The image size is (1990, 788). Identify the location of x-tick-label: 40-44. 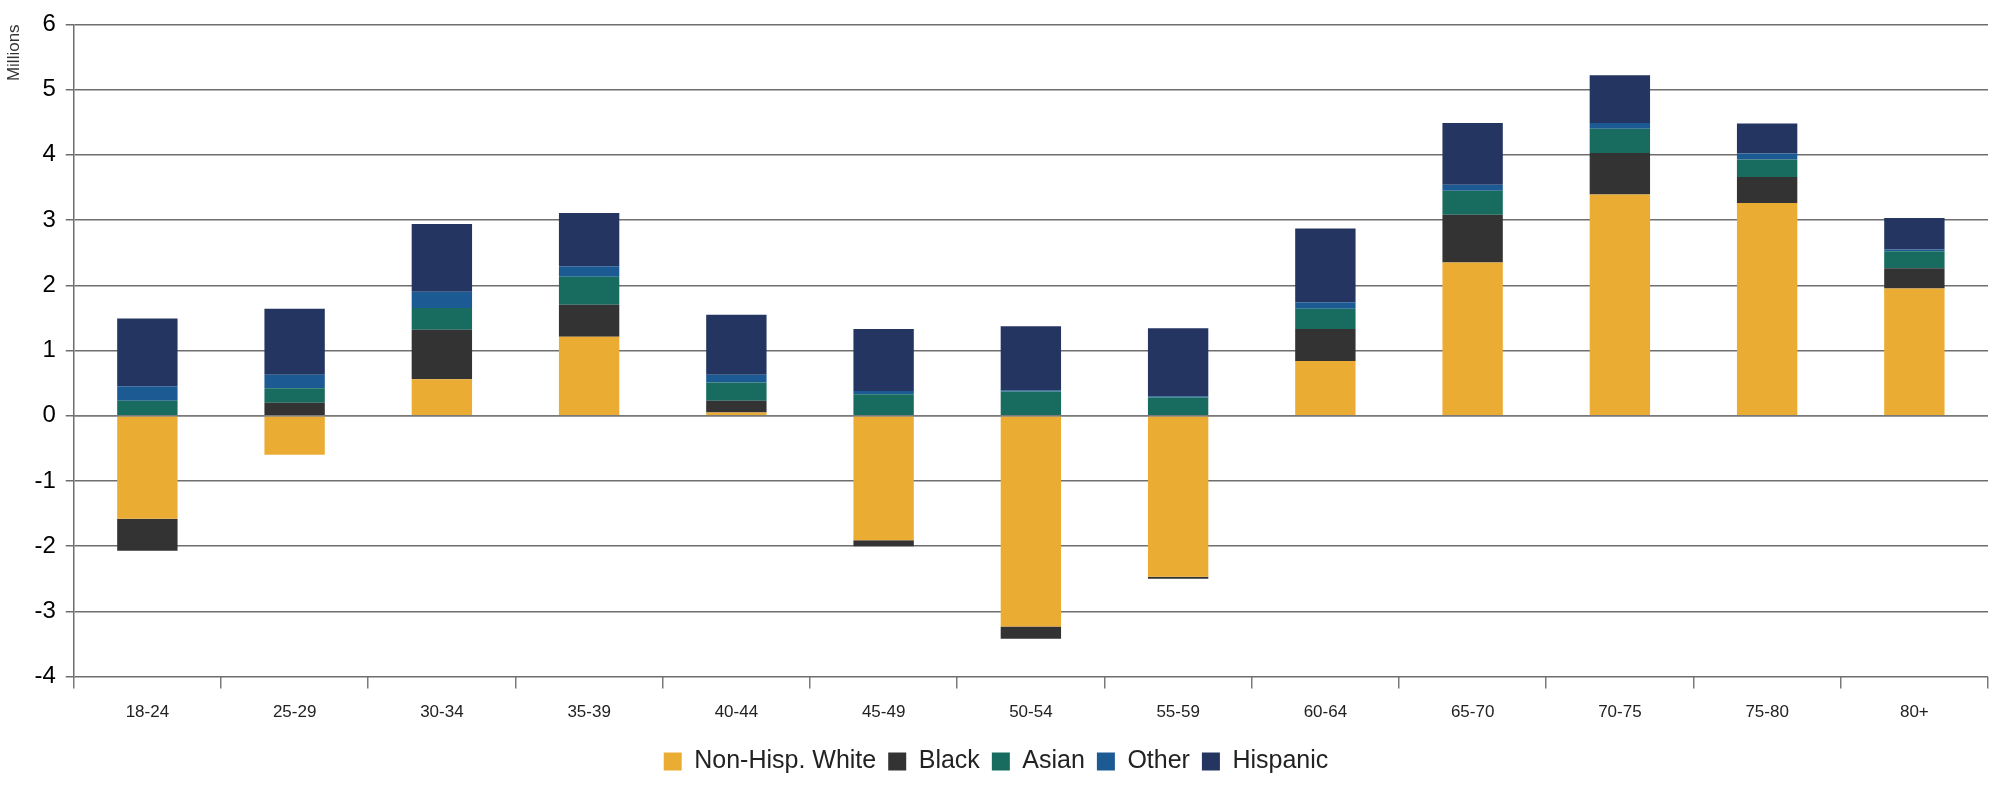
(736, 712).